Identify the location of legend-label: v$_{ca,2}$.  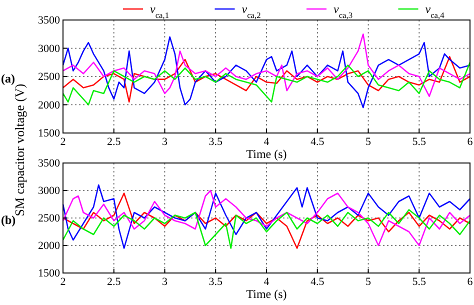
(251, 11).